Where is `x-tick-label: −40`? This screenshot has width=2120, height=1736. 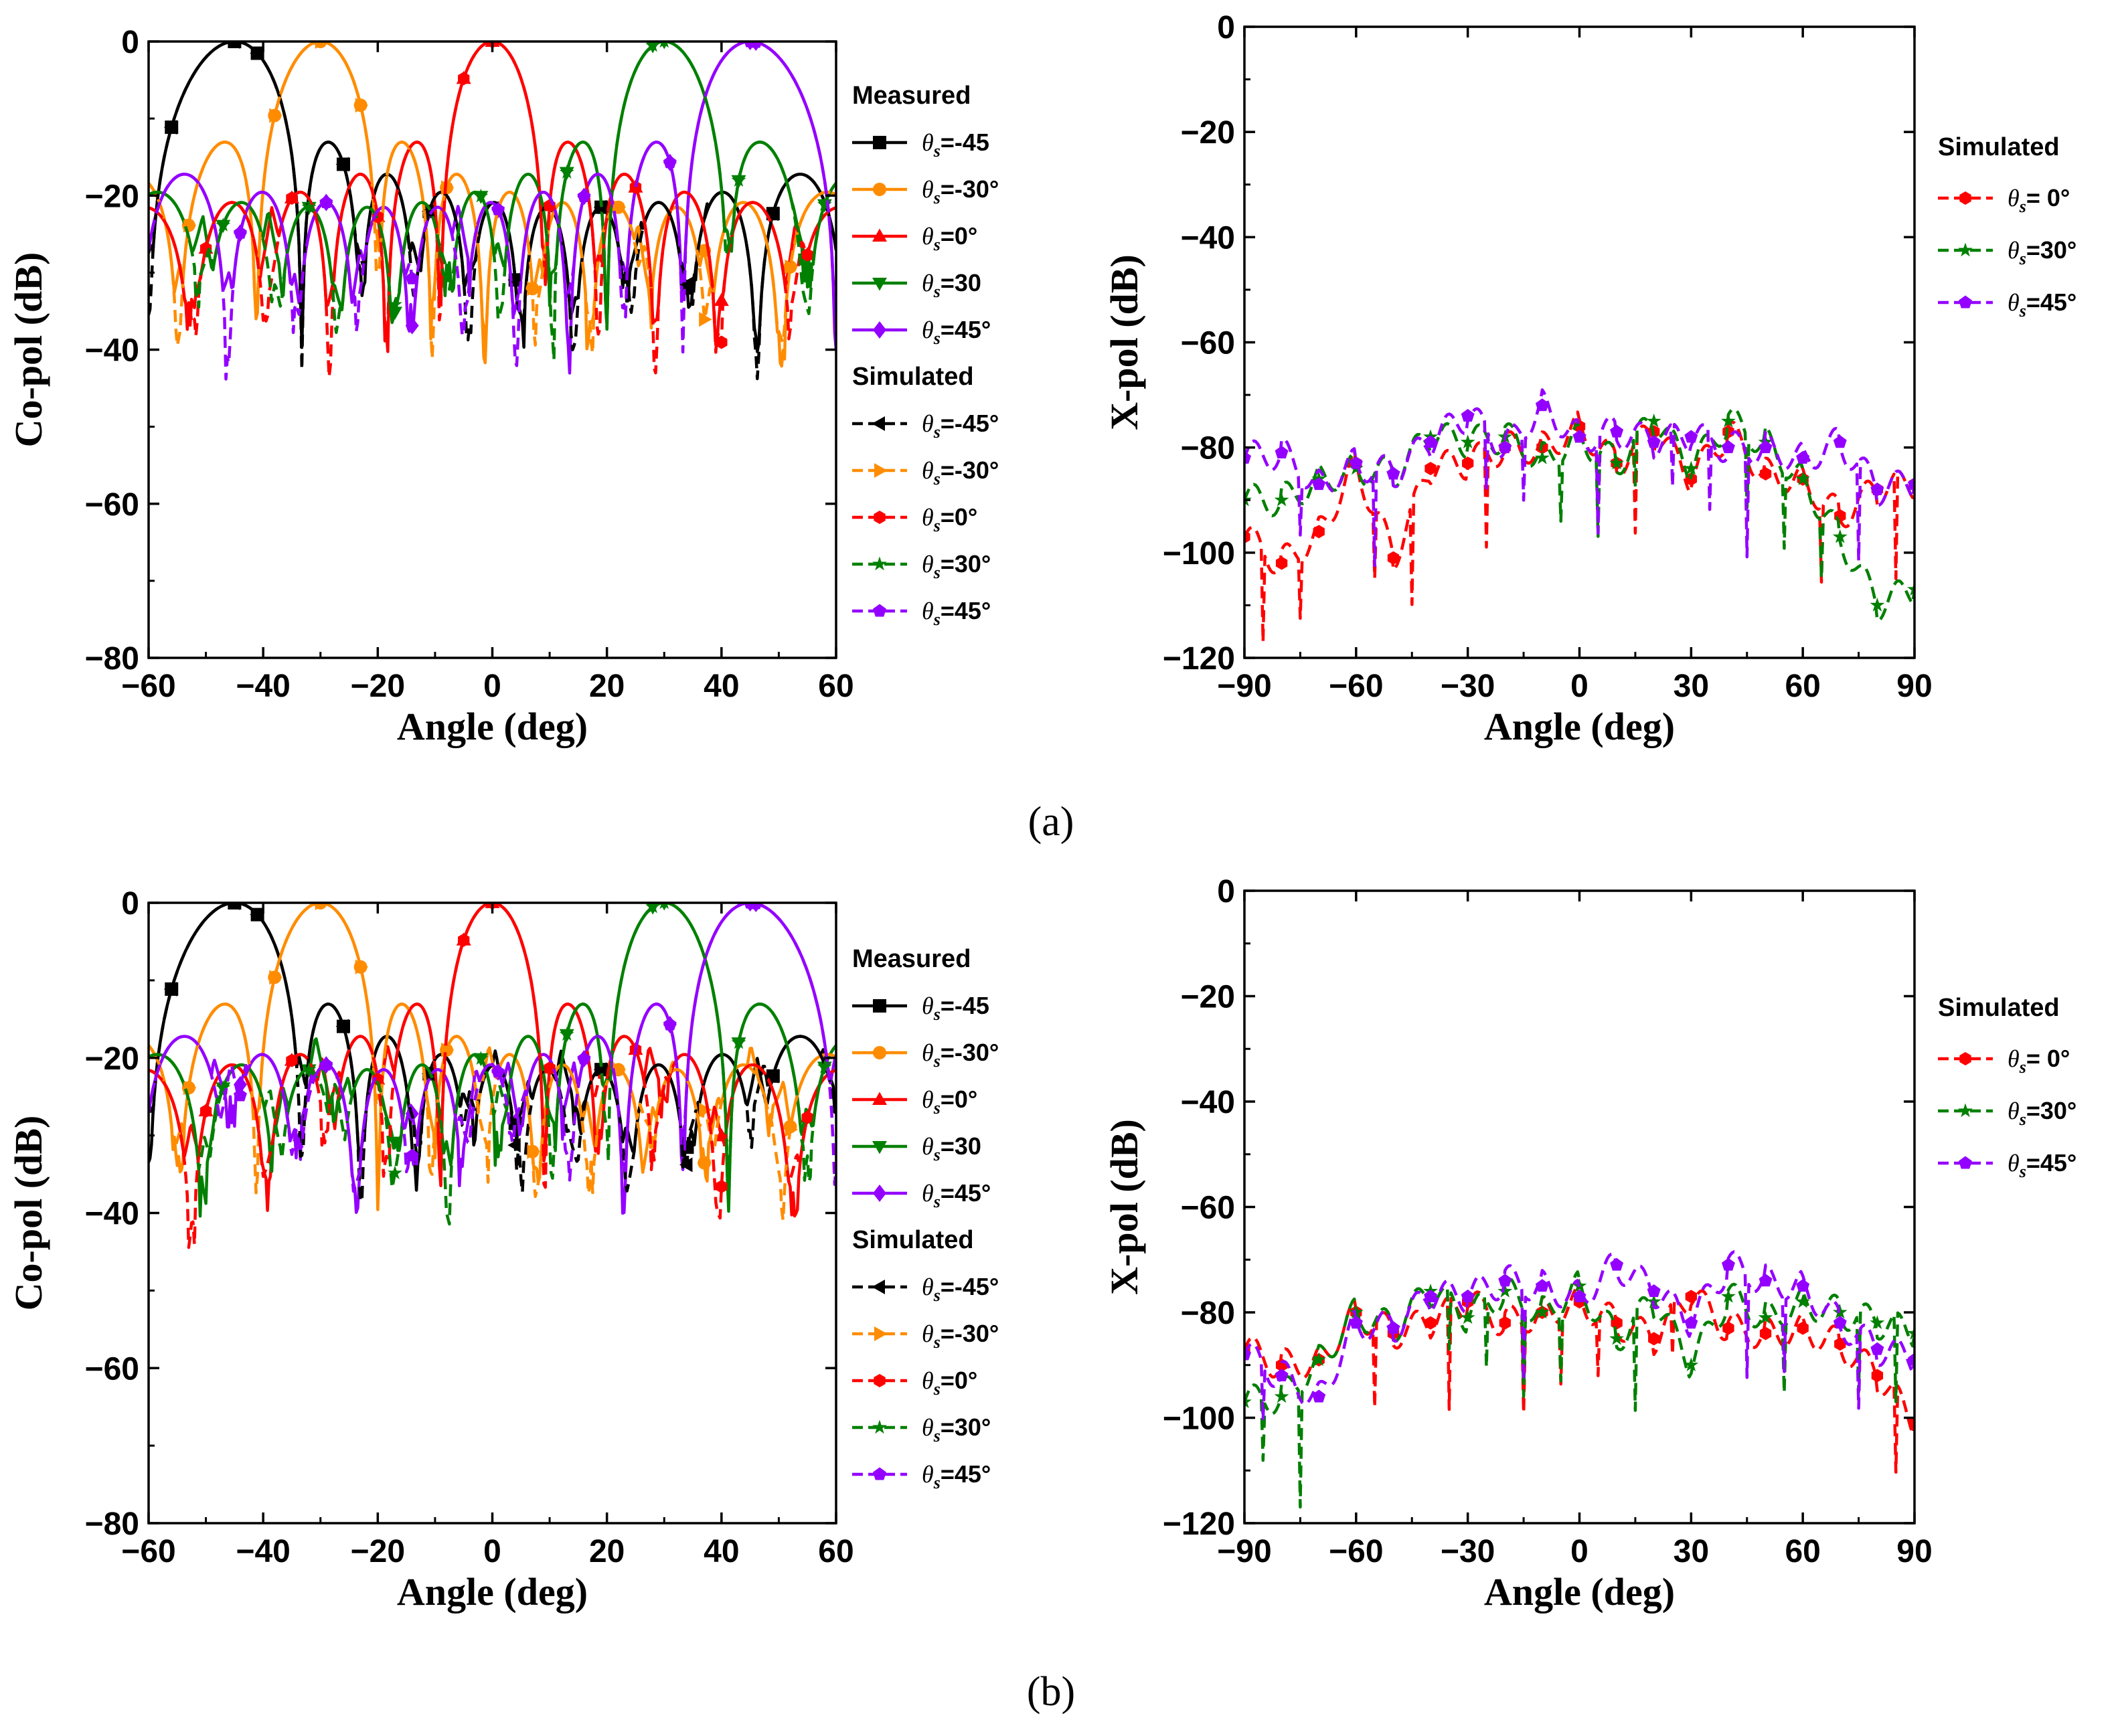
x-tick-label: −40 is located at coordinates (263, 1551).